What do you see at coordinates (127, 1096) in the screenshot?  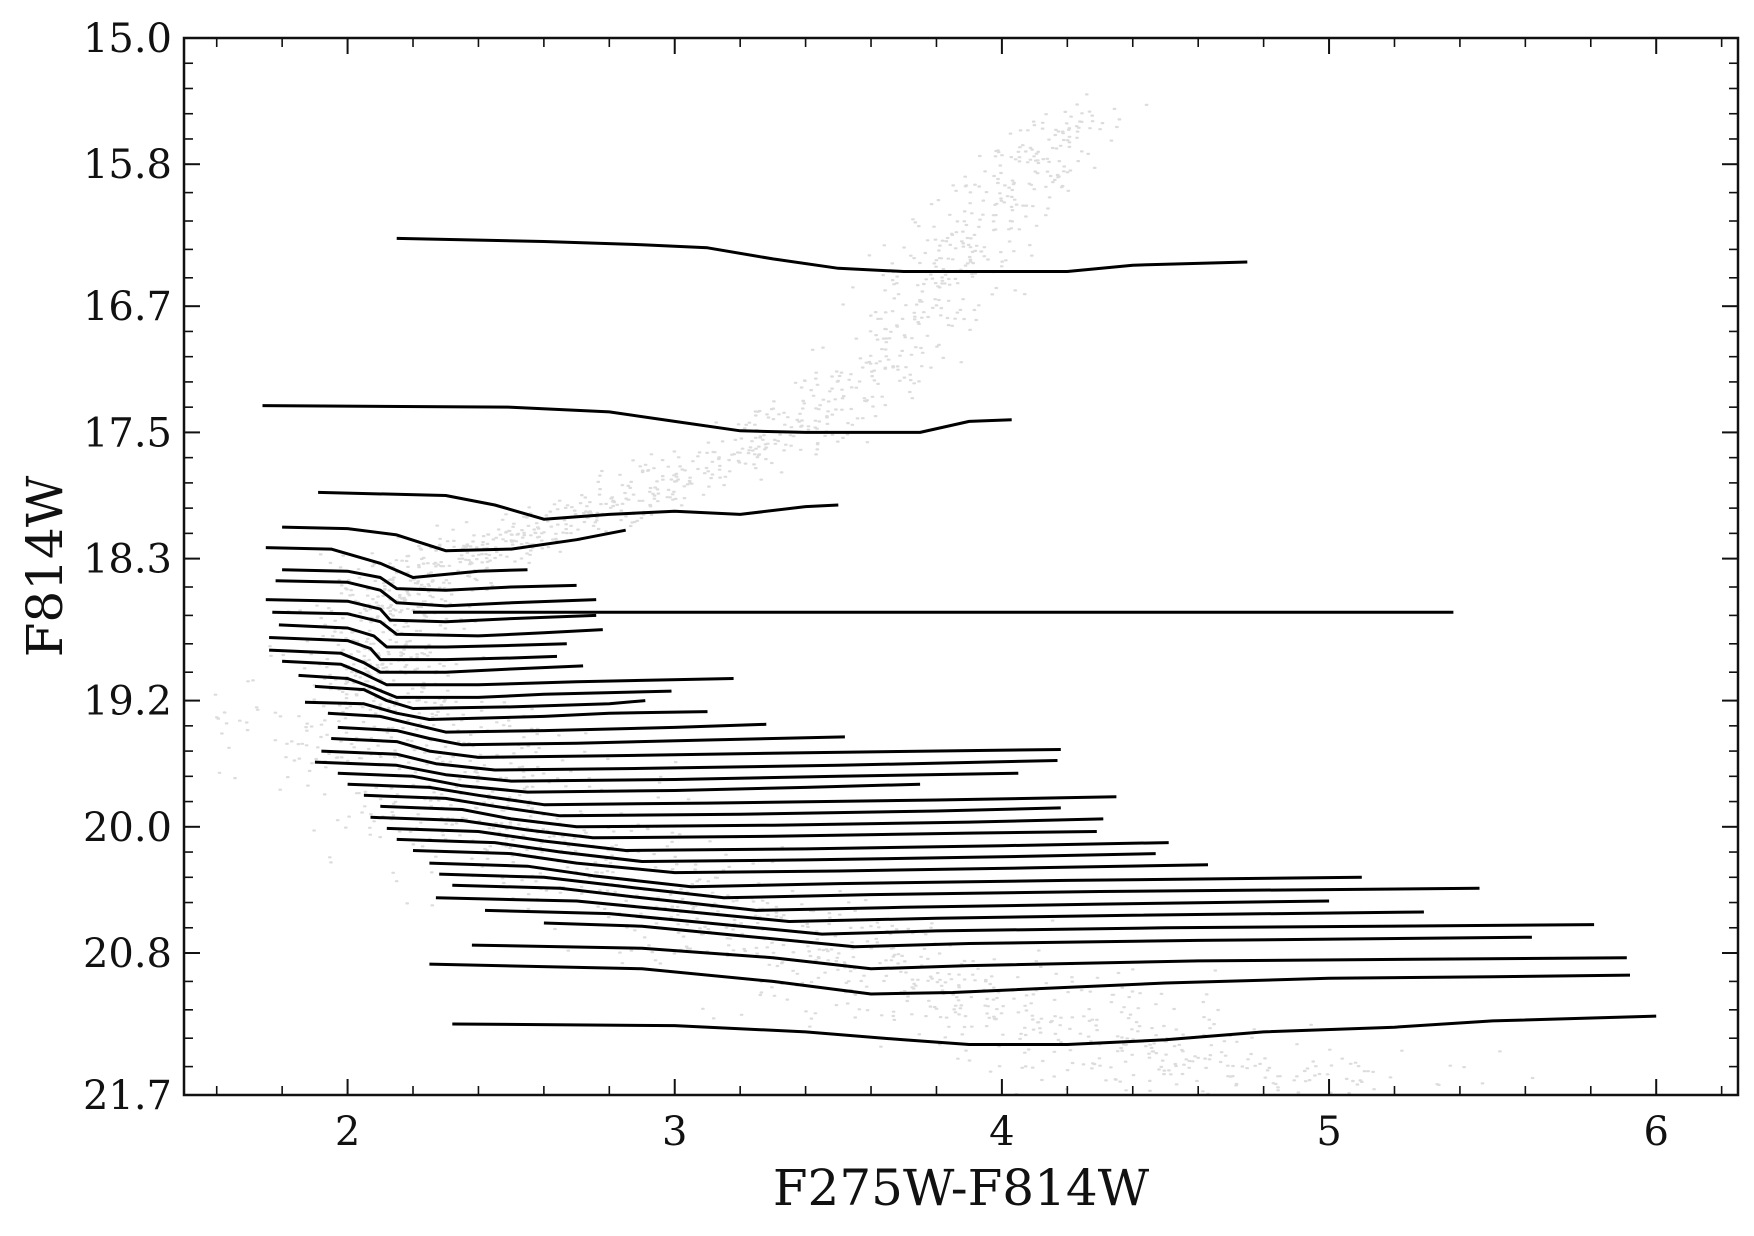 I see `y-tick-label: 21.7` at bounding box center [127, 1096].